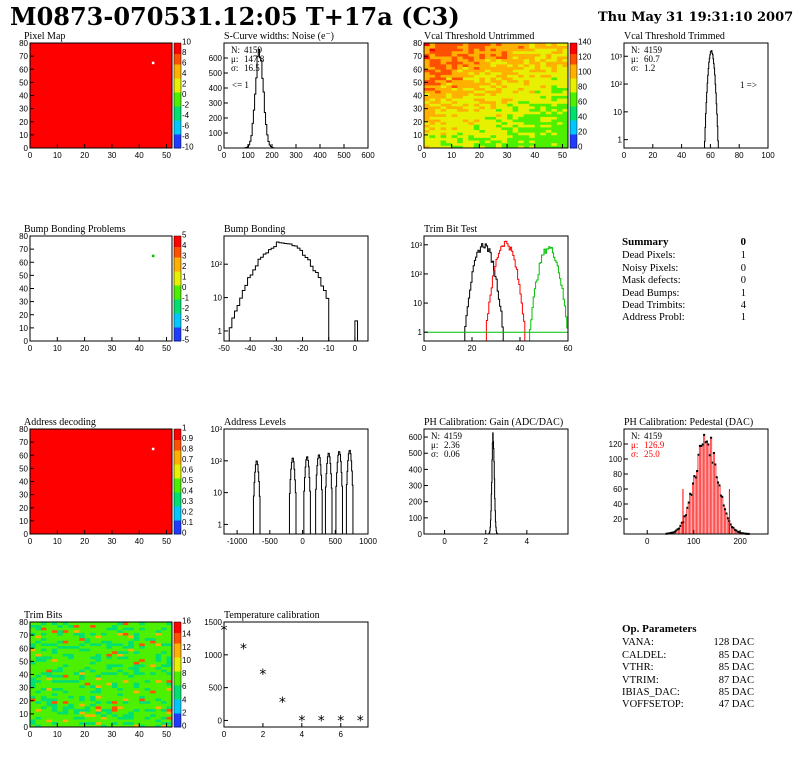  I want to click on y-tick-label: 500, so click(216, 688).